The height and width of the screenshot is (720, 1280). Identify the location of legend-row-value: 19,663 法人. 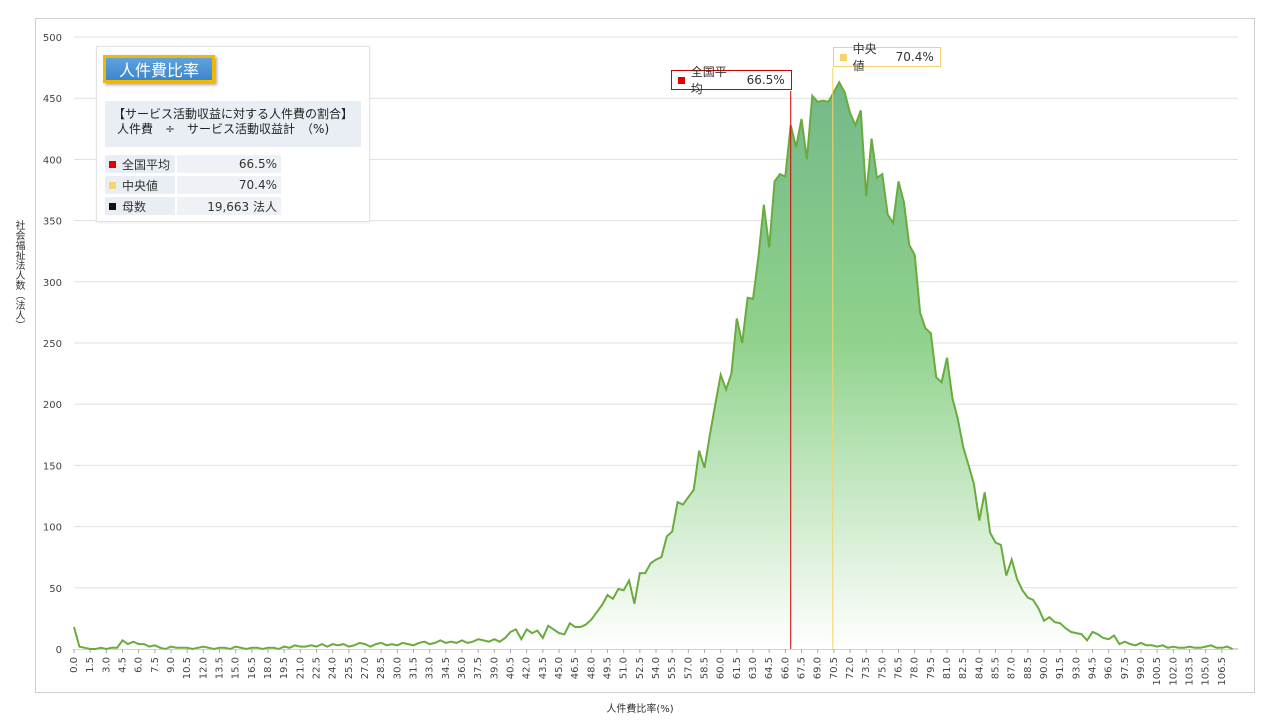
(229, 206).